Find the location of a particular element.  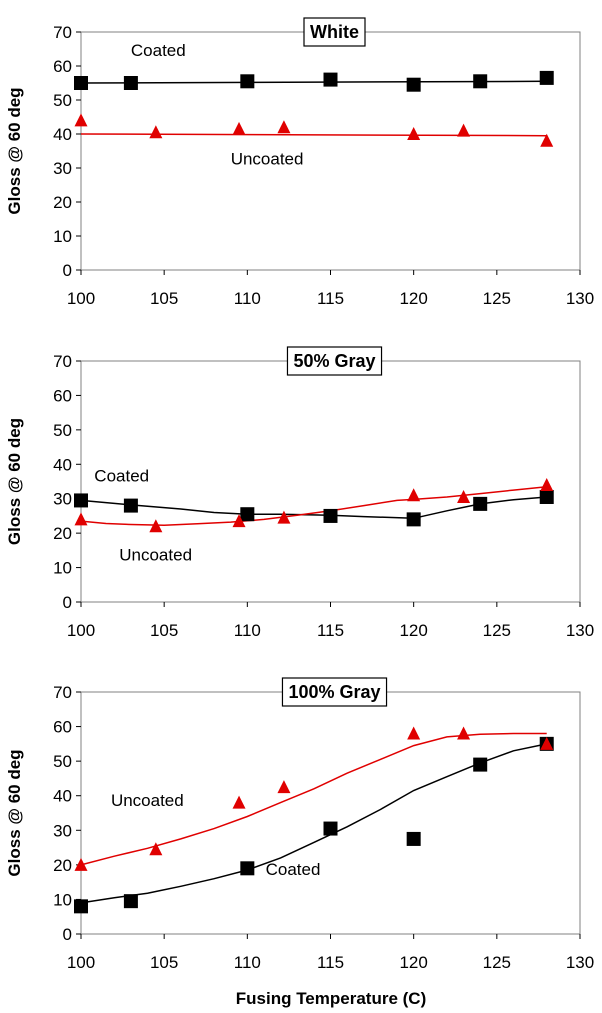

x-axis-label: Fusing Temperature (C) is located at coordinates (331, 998).